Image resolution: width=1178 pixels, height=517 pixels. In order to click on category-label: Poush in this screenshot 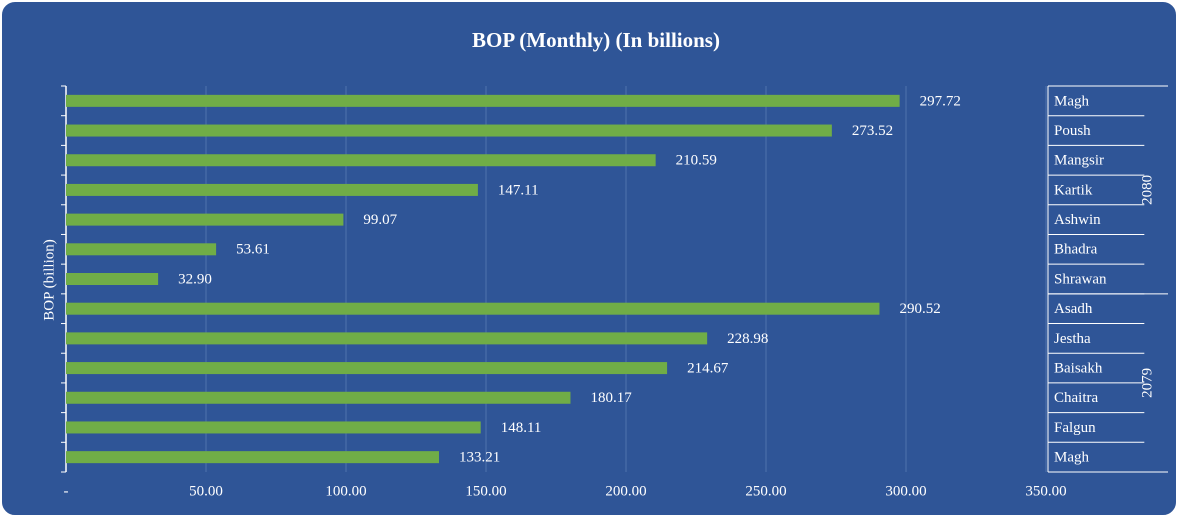, I will do `click(1072, 131)`.